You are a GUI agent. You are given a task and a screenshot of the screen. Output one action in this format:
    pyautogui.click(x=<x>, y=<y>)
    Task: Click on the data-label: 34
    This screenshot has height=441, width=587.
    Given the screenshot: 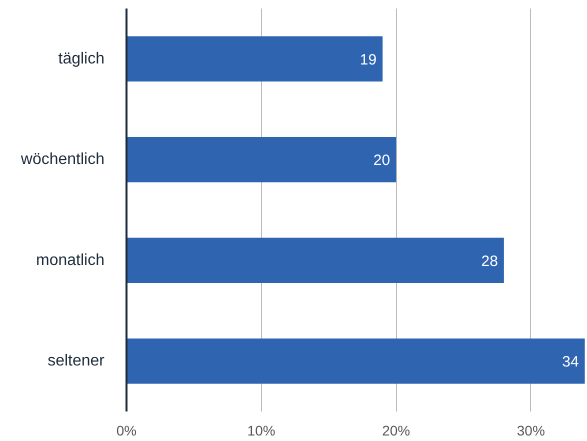 What is the action you would take?
    pyautogui.click(x=570, y=362)
    